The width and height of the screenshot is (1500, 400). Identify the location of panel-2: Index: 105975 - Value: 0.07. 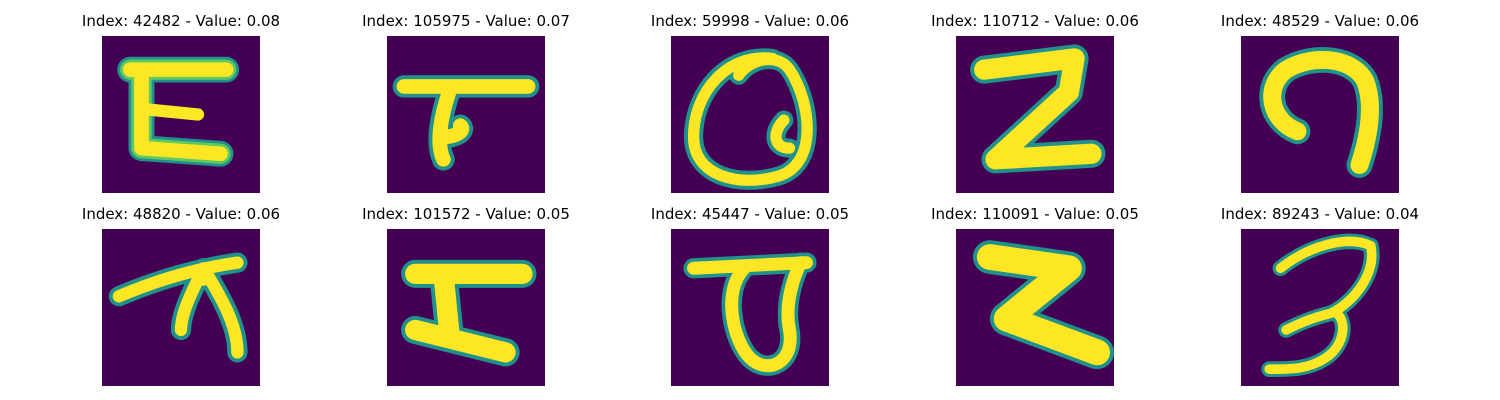
(466, 102).